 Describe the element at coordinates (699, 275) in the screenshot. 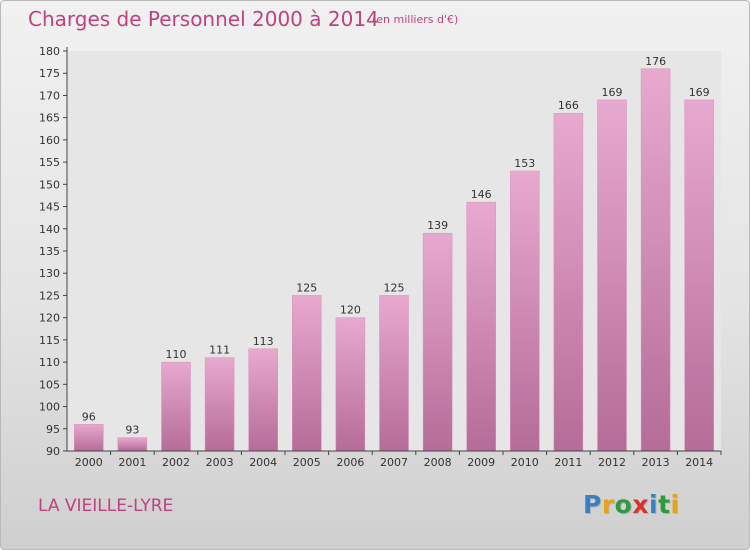

I see `bar-2014` at that location.